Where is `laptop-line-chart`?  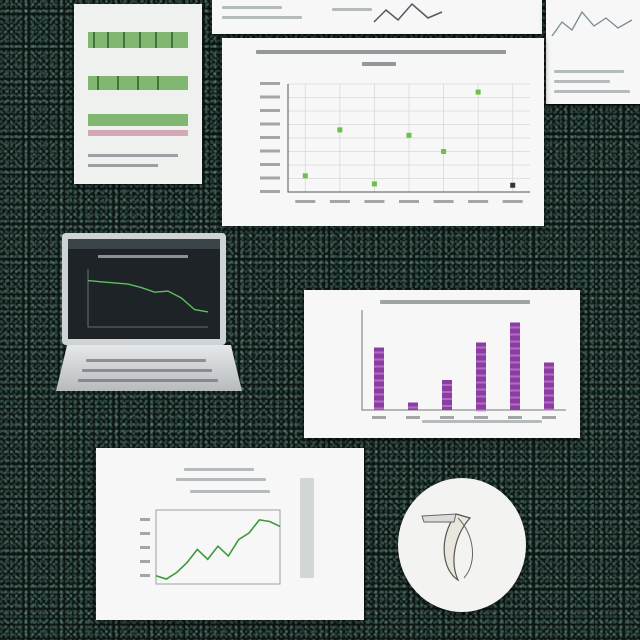
laptop-line-chart is located at coordinates (144, 283).